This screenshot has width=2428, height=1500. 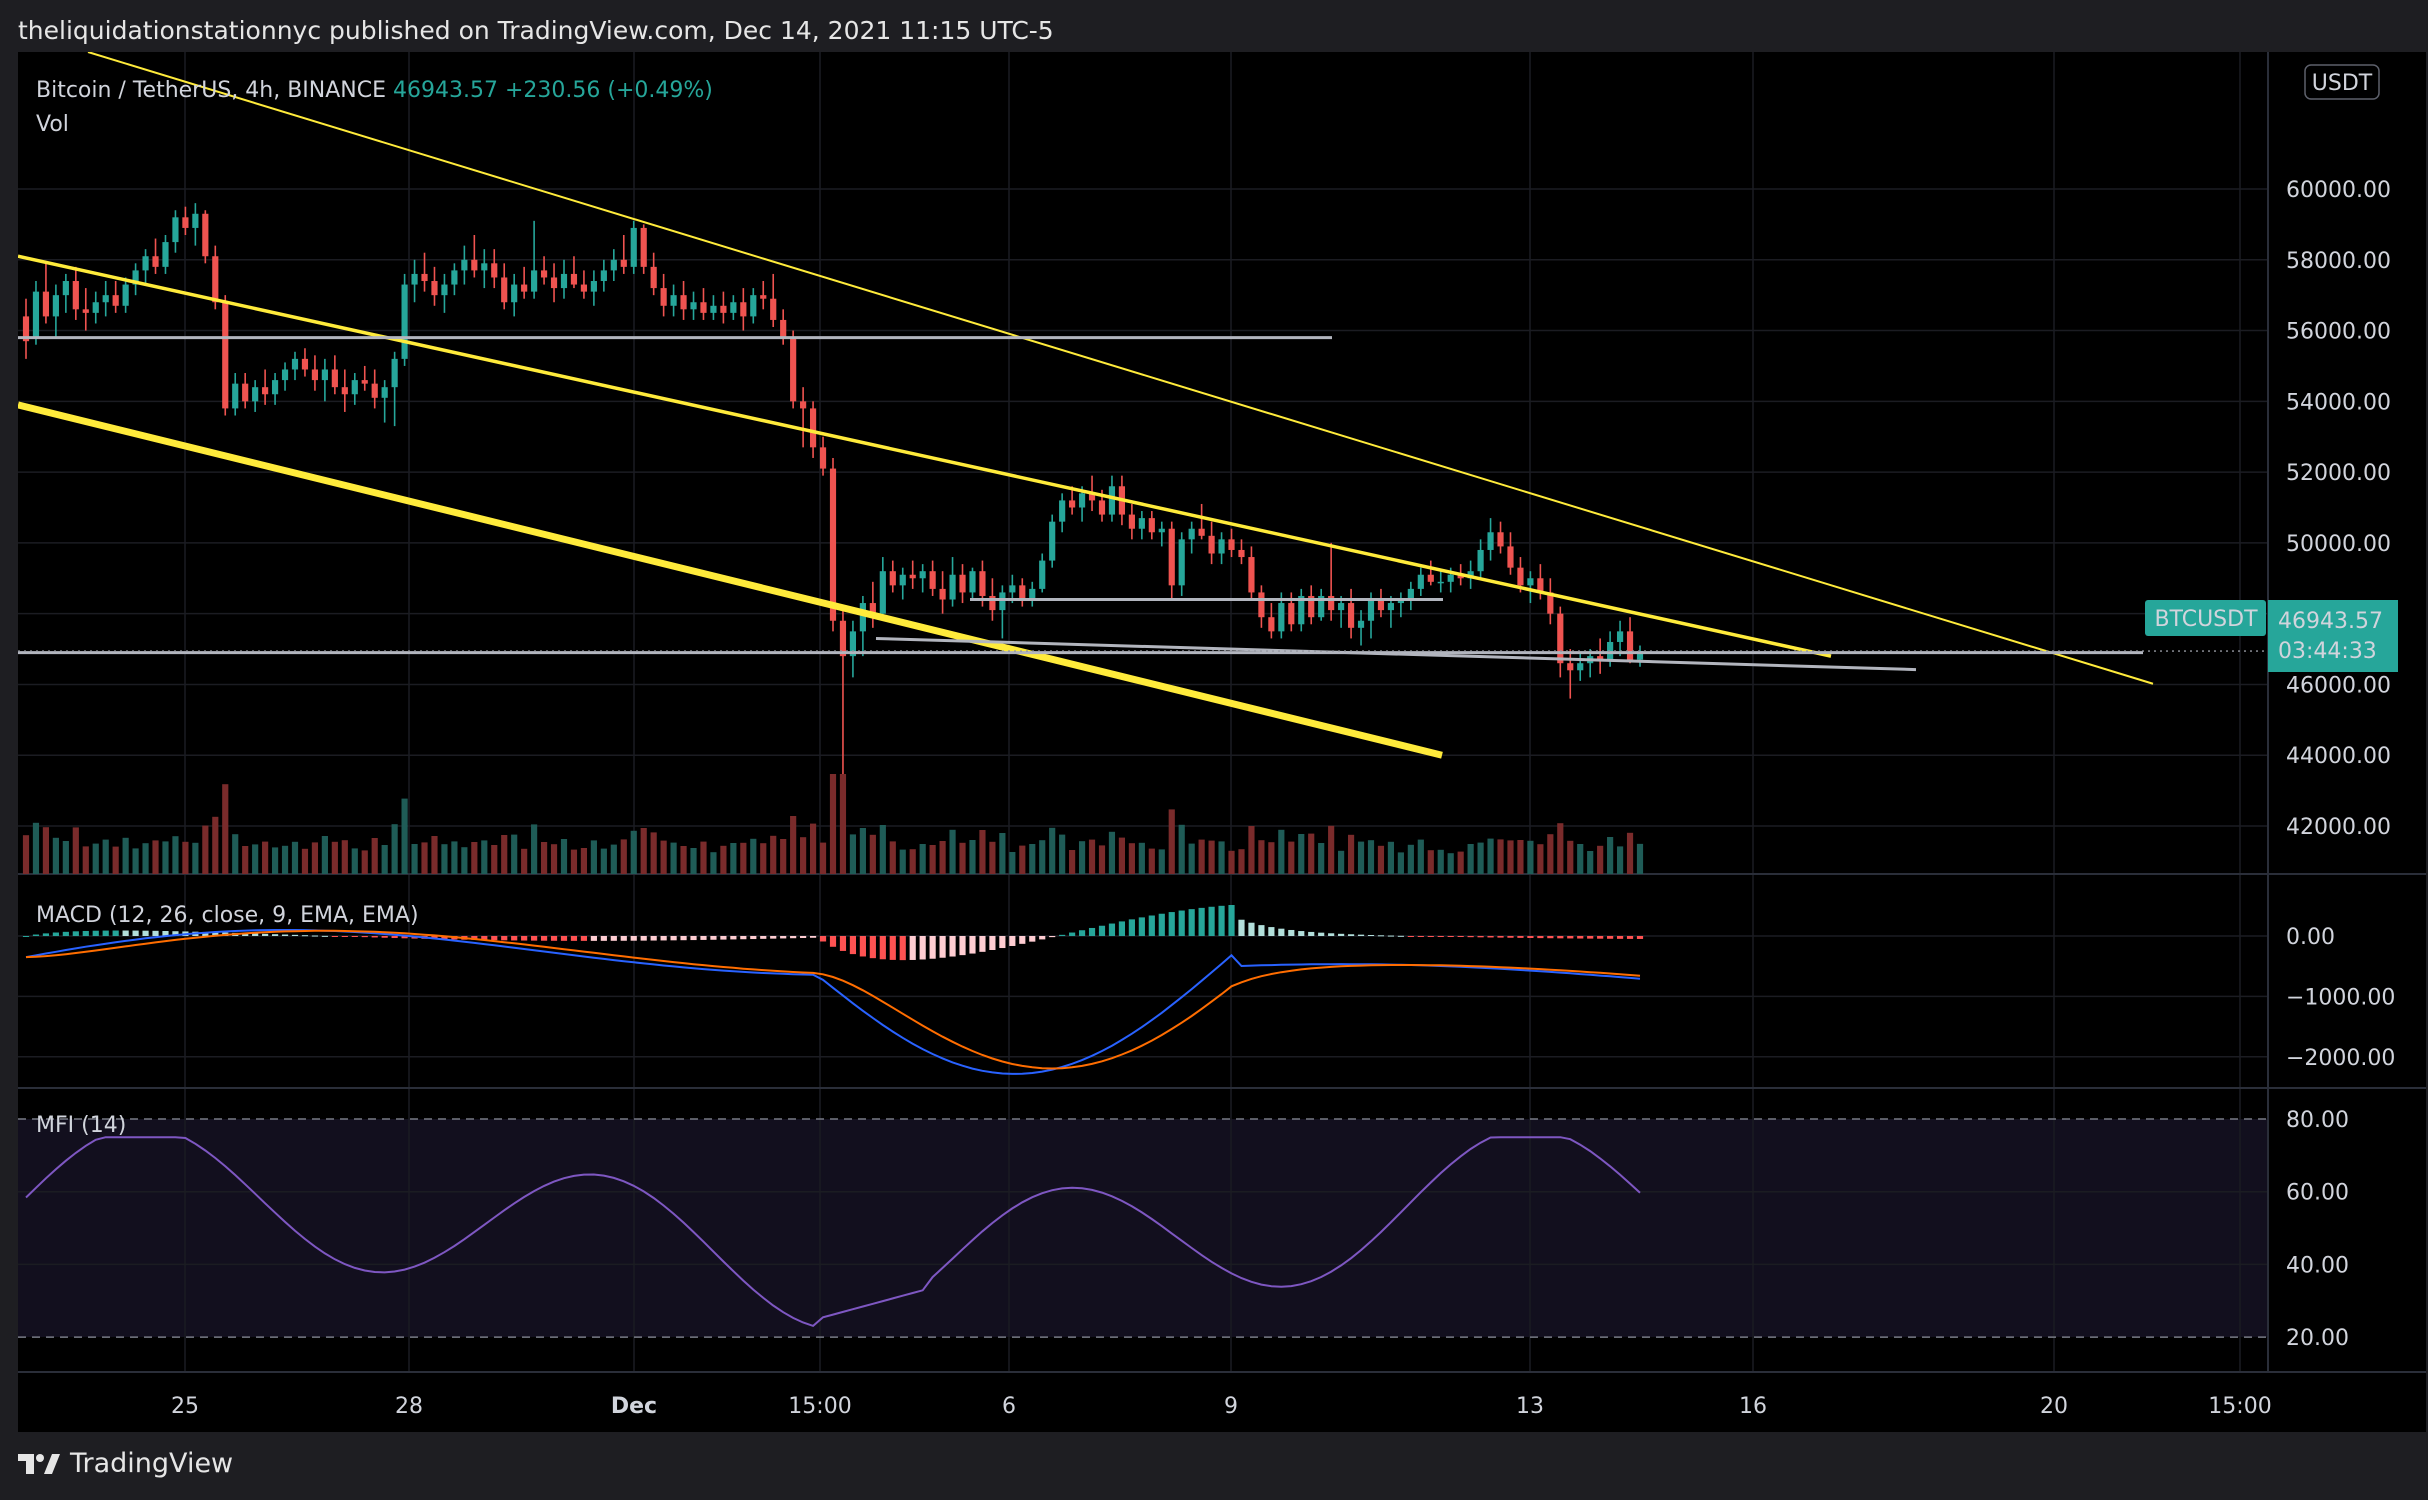 What do you see at coordinates (833, 1232) in the screenshot?
I see `mfi-pane` at bounding box center [833, 1232].